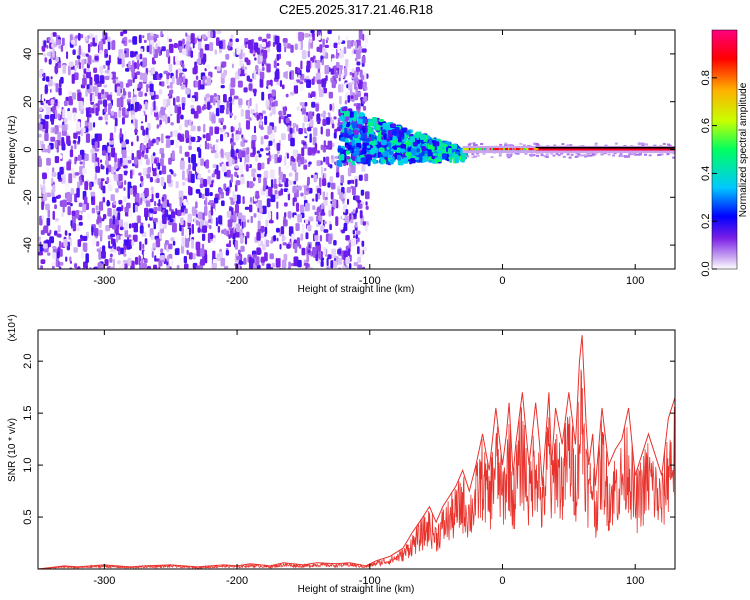  What do you see at coordinates (104, 581) in the screenshot?
I see `x-tick-label: -300` at bounding box center [104, 581].